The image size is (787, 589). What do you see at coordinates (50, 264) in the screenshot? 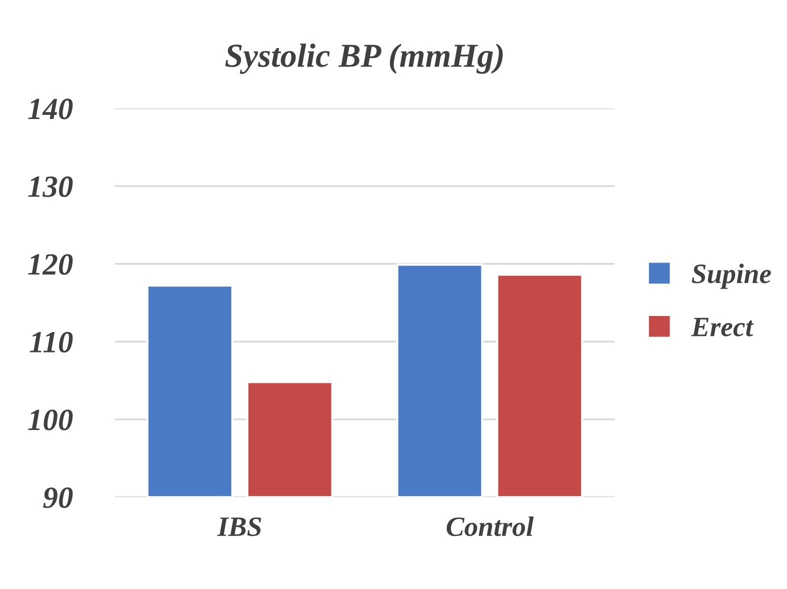
I see `y-tick-label: 120` at bounding box center [50, 264].